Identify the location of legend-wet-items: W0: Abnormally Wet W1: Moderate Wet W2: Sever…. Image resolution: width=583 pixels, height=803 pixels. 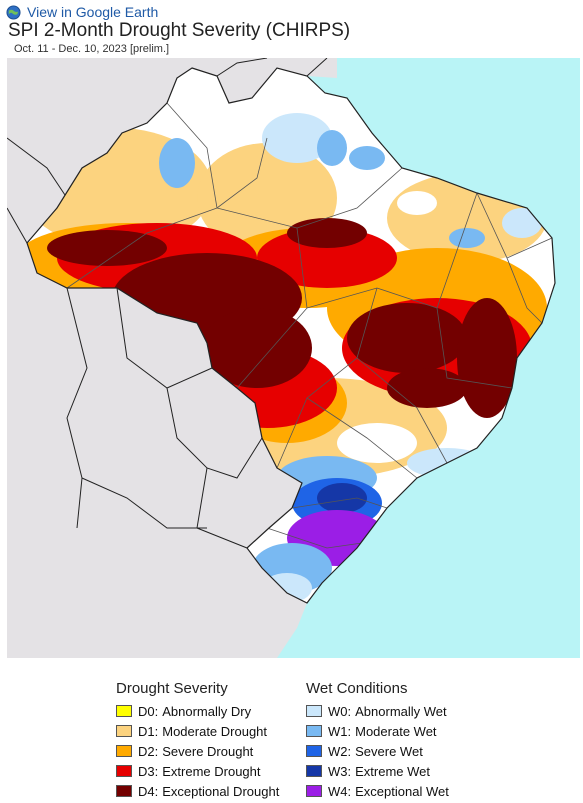
(377, 751).